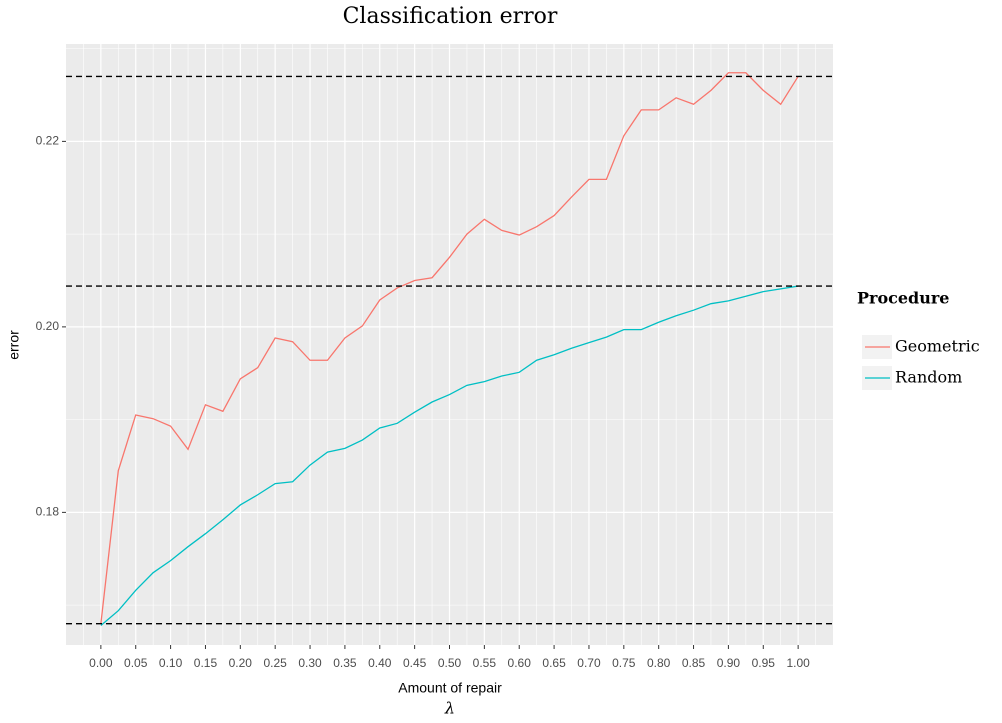  I want to click on x-tick-label: 0.35, so click(345, 663).